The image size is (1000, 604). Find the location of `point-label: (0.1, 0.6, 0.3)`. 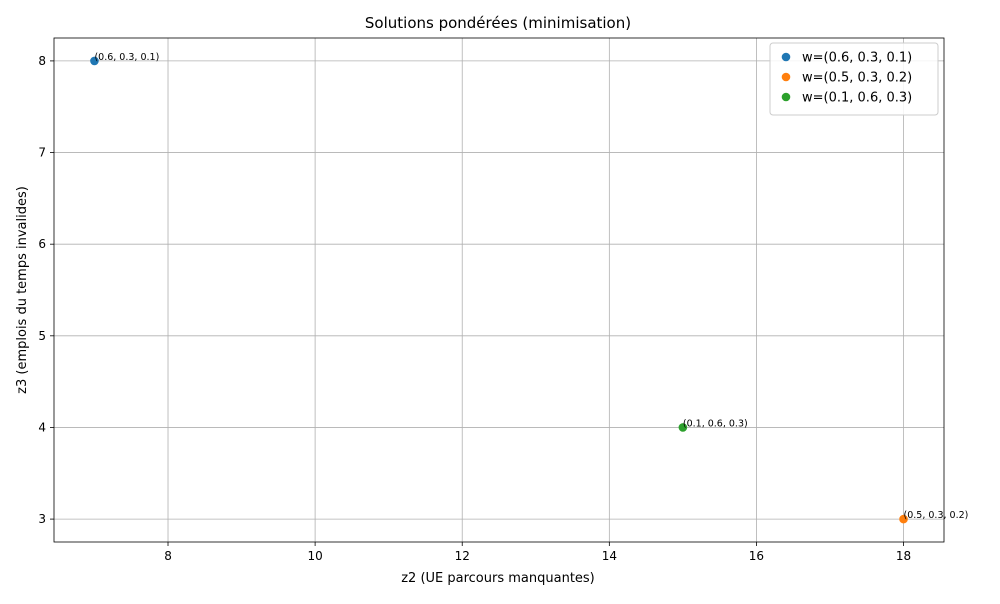

point-label: (0.1, 0.6, 0.3) is located at coordinates (715, 423).